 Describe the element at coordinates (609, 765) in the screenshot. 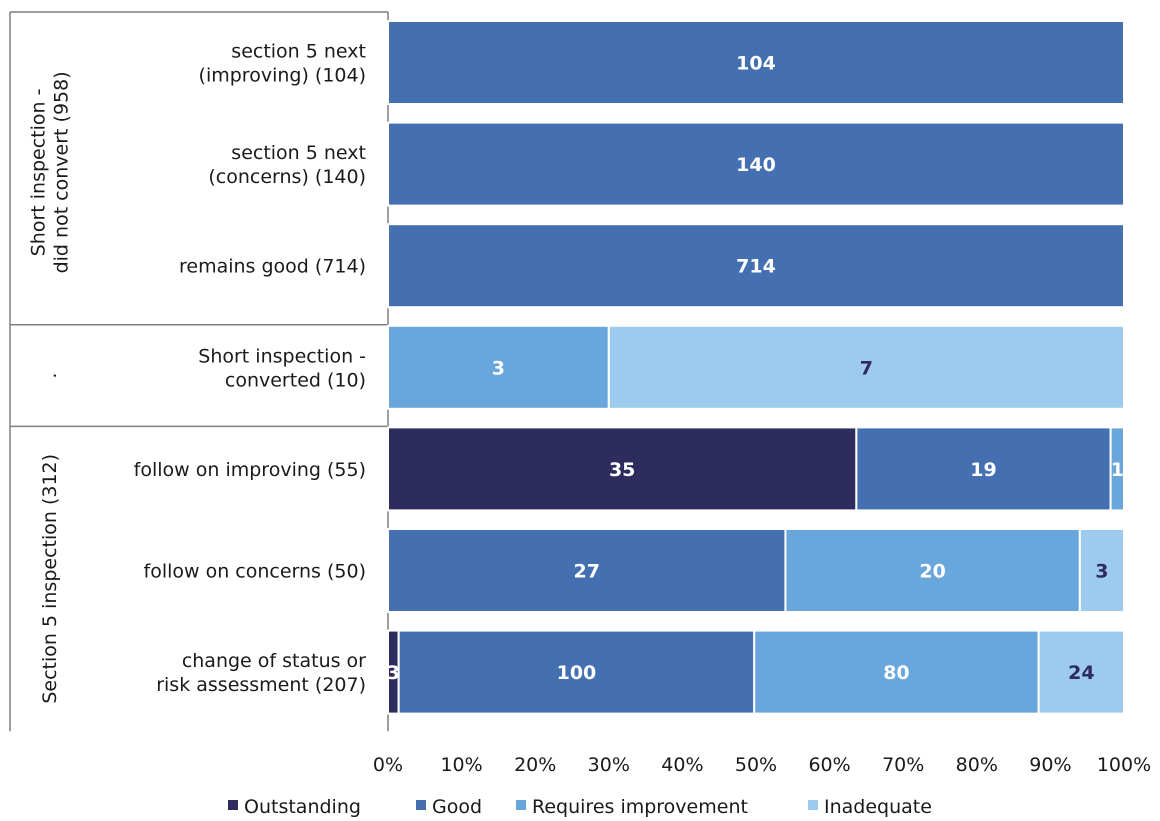

I see `x-tick-label: 30%` at that location.